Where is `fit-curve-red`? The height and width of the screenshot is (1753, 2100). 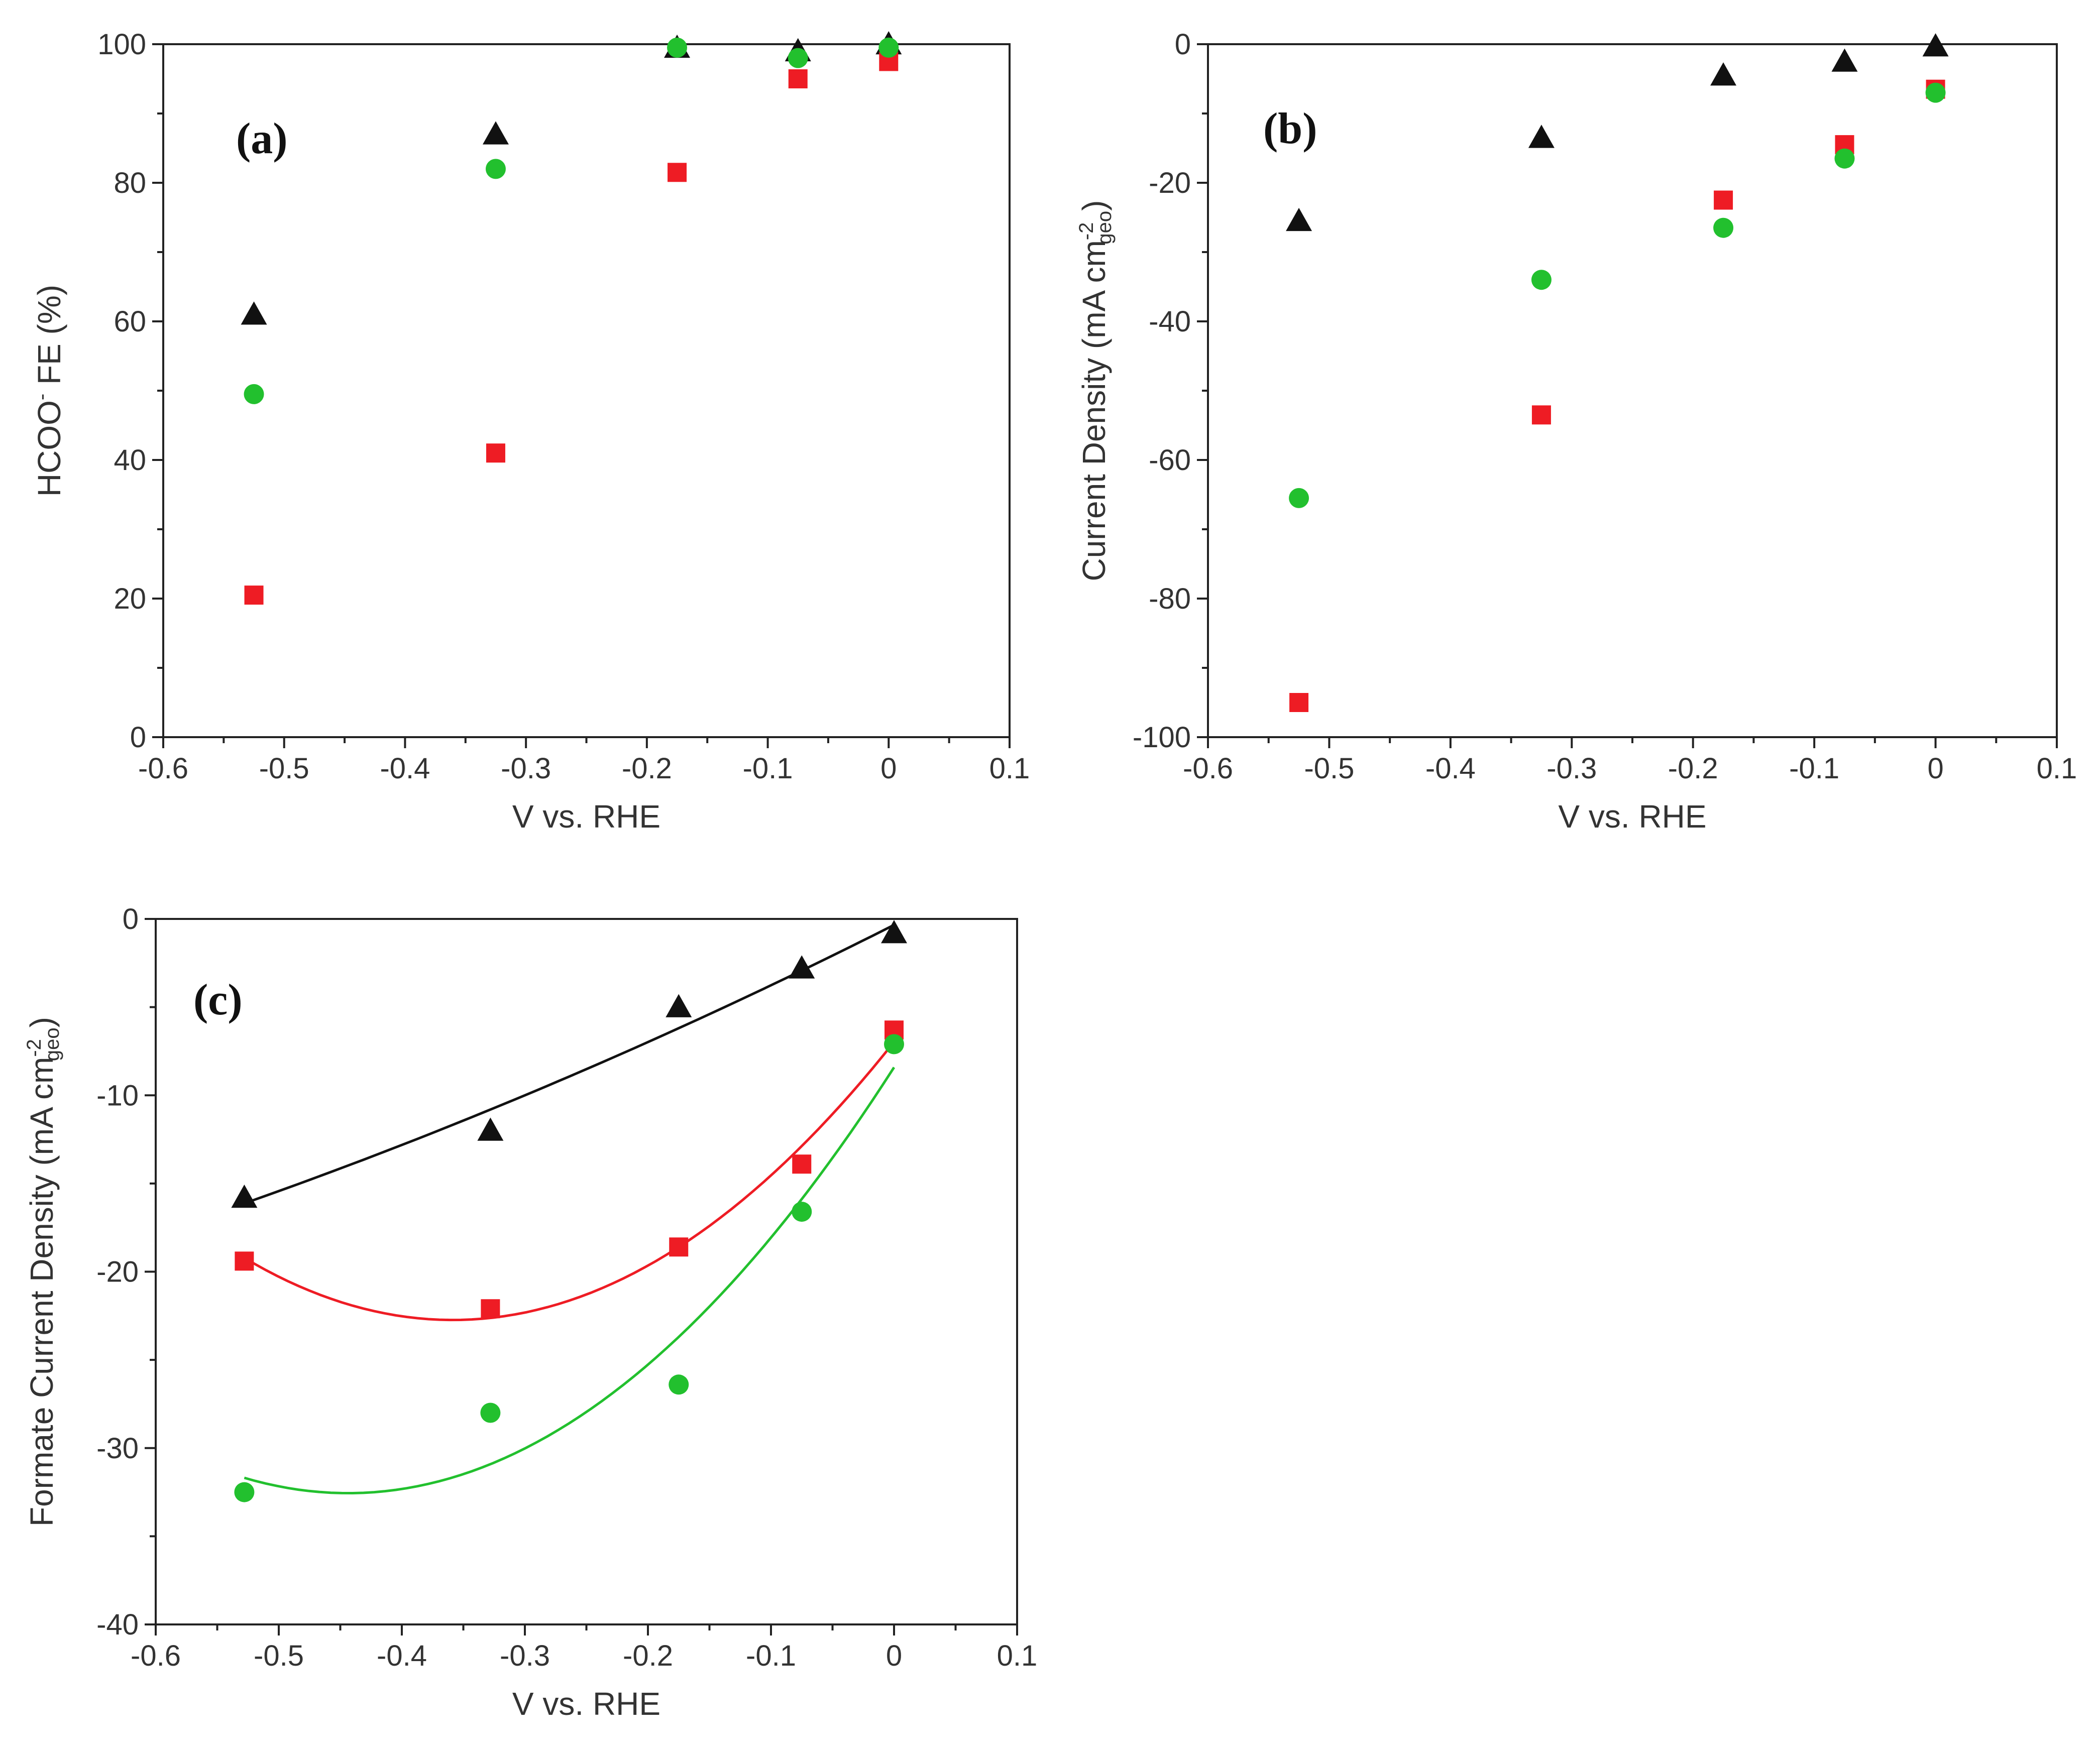 fit-curve-red is located at coordinates (569, 1181).